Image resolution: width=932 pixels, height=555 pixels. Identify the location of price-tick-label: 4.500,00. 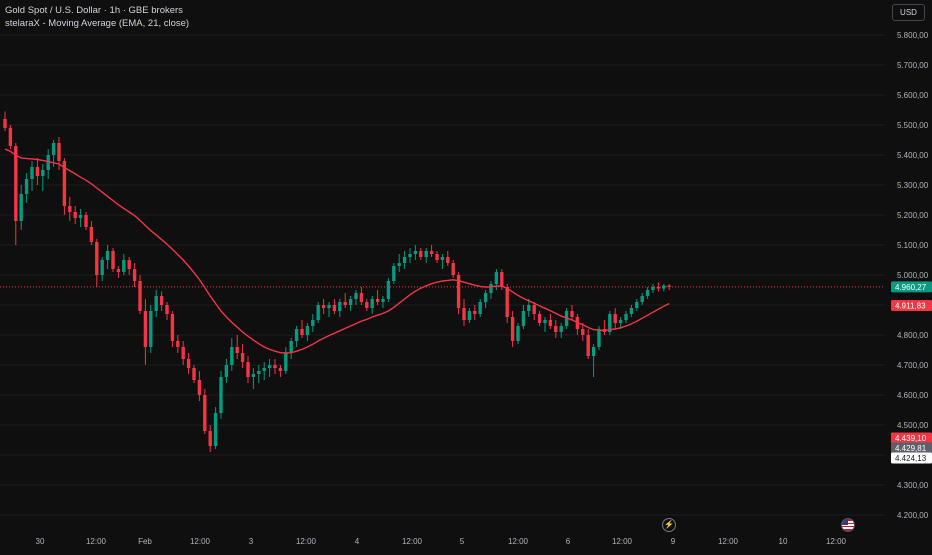
(913, 425).